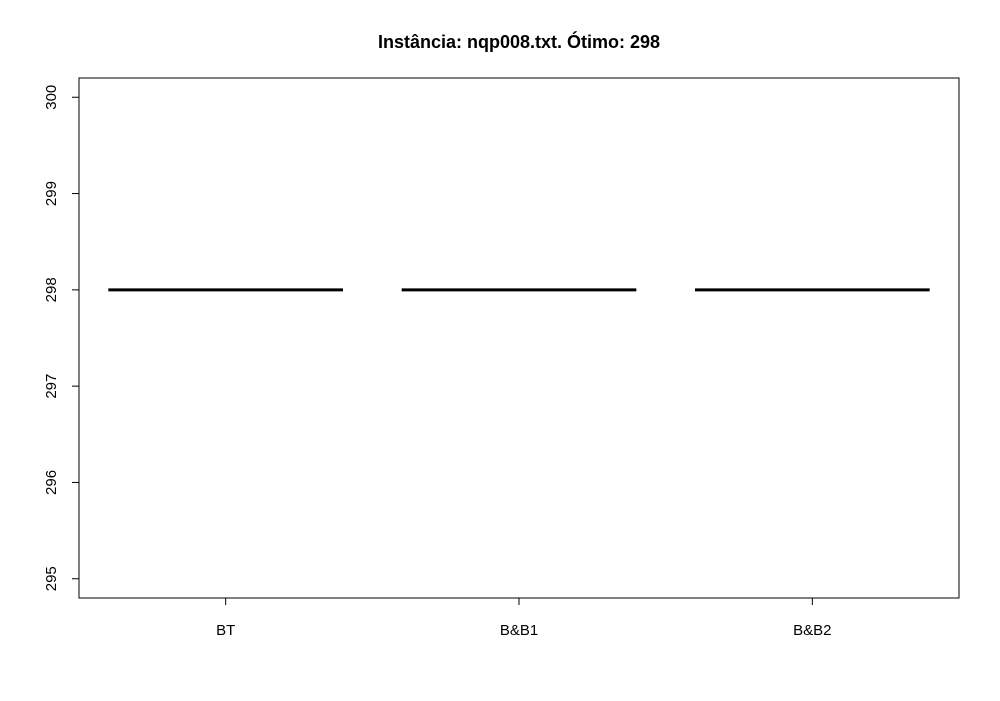 Image resolution: width=1000 pixels, height=701 pixels. I want to click on y-tick-label: 299, so click(51, 193).